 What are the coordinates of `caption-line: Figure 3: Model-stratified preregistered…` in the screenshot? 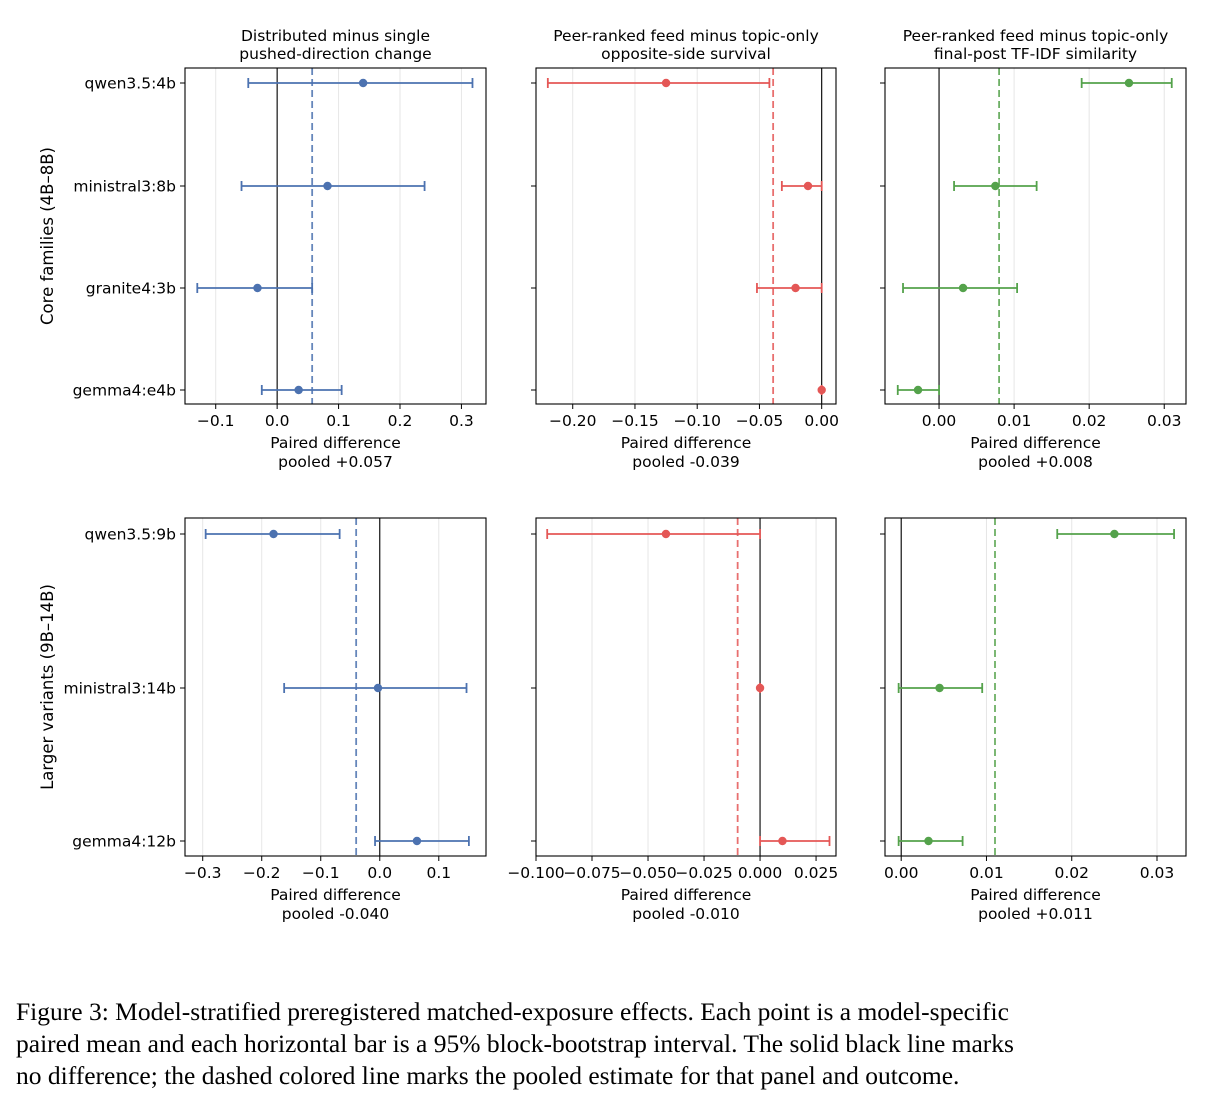 It's located at (512, 1011).